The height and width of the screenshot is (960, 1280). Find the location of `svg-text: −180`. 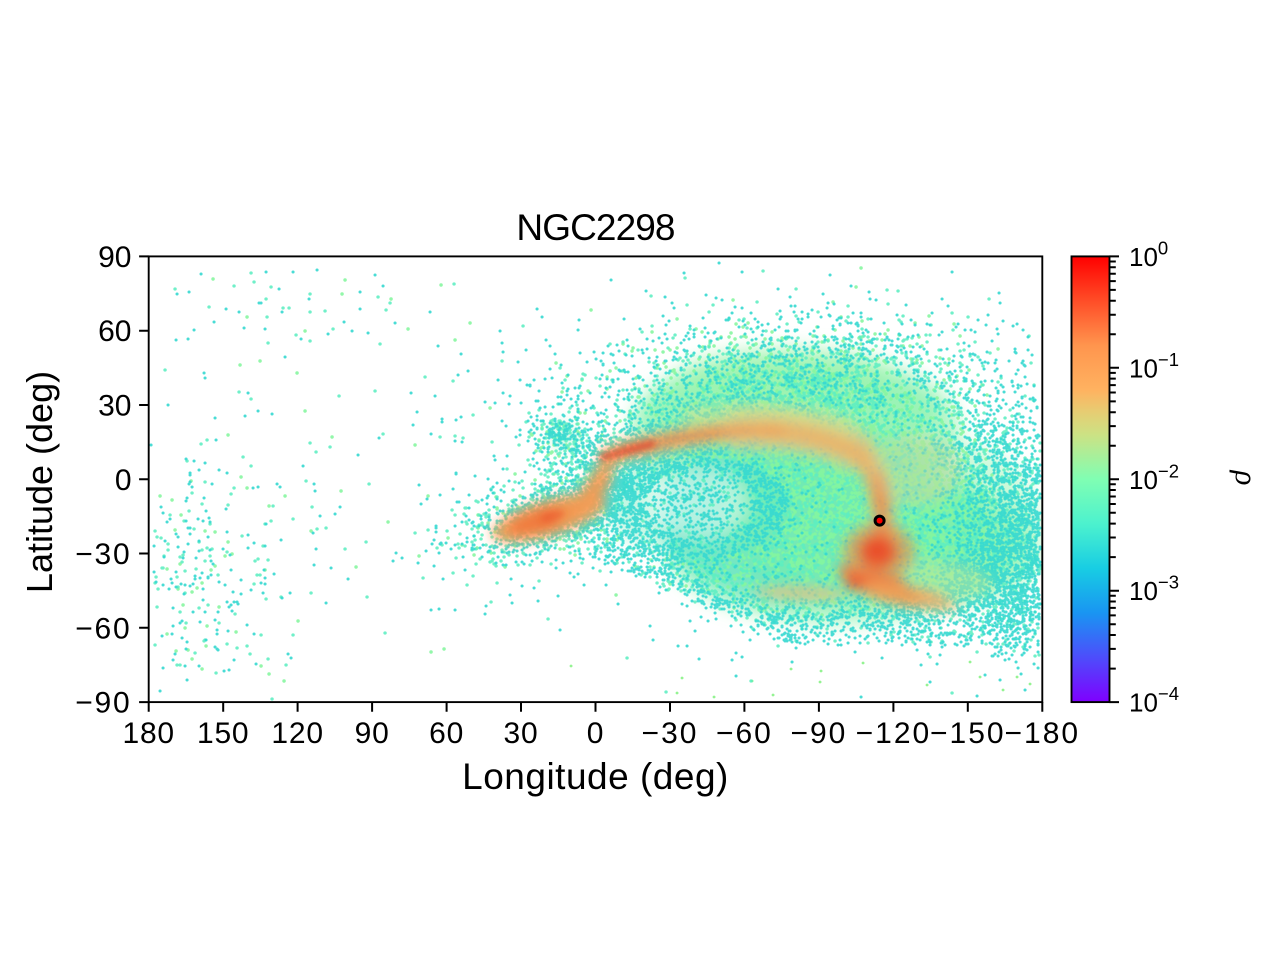

svg-text: −180 is located at coordinates (1043, 733).